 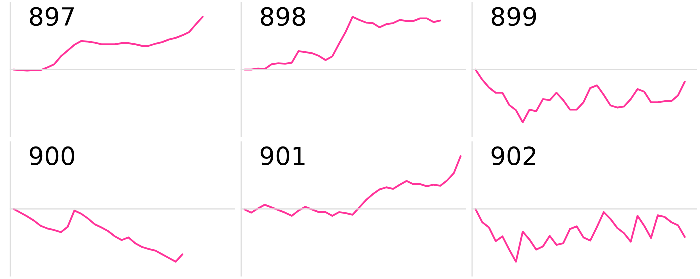 What do you see at coordinates (283, 16) in the screenshot?
I see `chart-title: 898` at bounding box center [283, 16].